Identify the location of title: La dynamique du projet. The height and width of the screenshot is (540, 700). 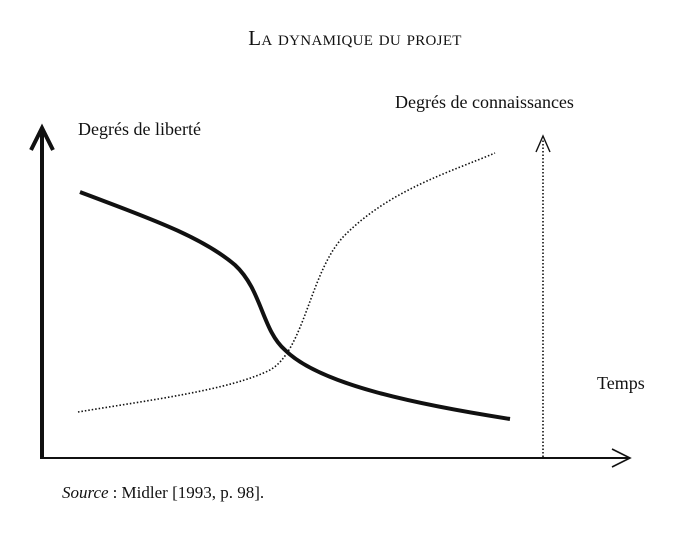
(355, 38).